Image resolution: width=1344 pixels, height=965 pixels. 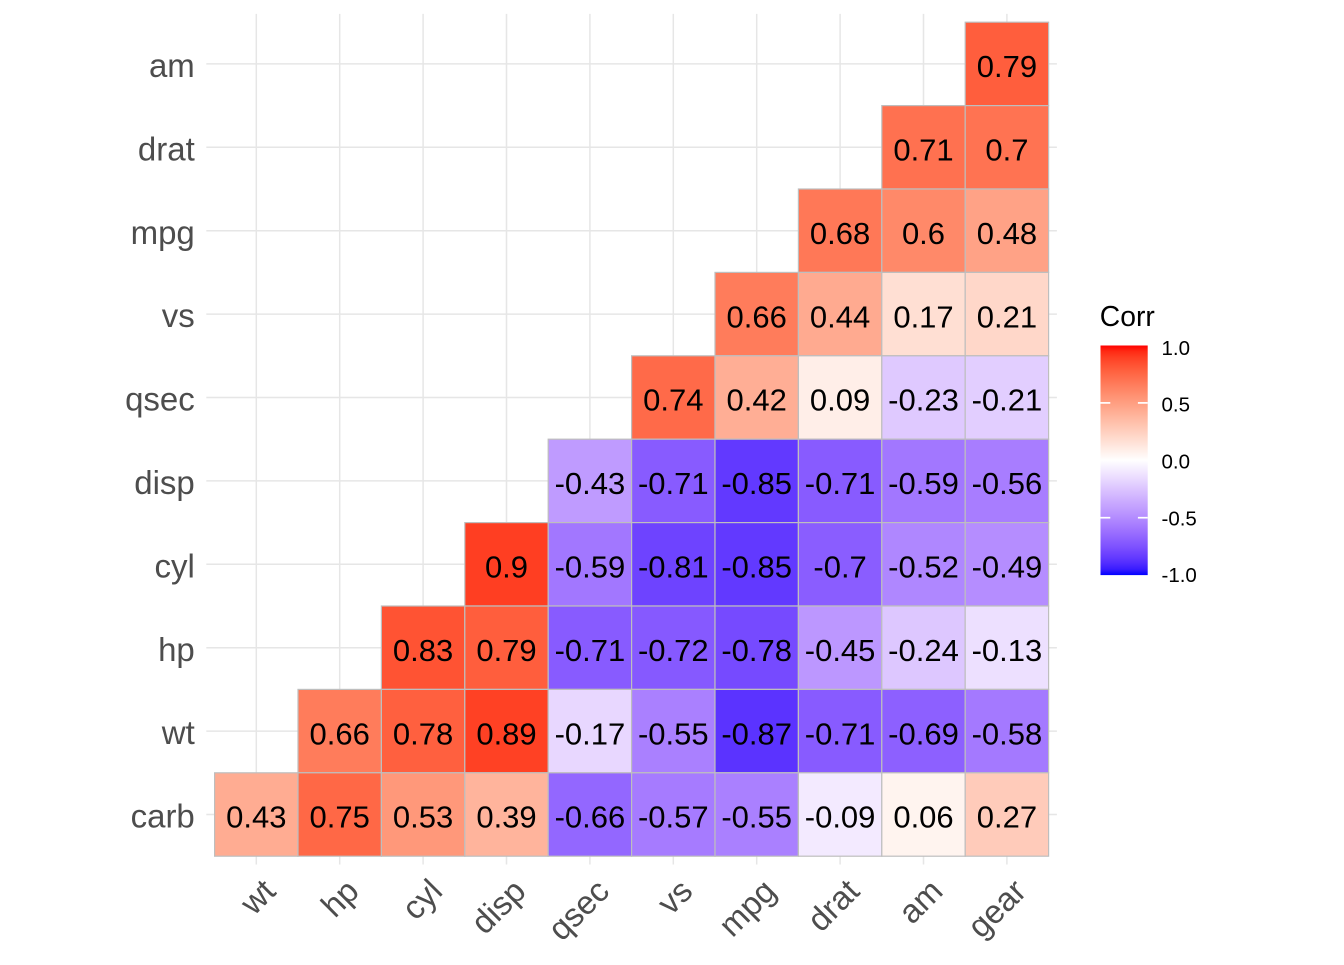 I want to click on svg-text: -0.24, so click(x=923, y=650).